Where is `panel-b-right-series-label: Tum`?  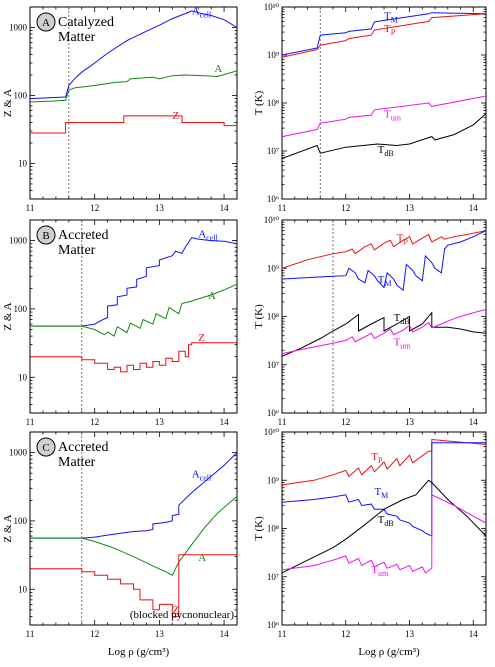
panel-b-right-series-label: Tum is located at coordinates (403, 344).